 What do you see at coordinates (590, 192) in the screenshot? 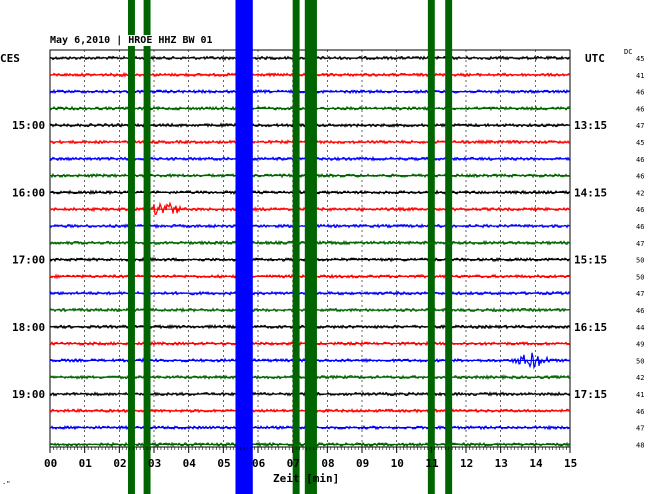
I see `right-time-label: 14:15` at bounding box center [590, 192].